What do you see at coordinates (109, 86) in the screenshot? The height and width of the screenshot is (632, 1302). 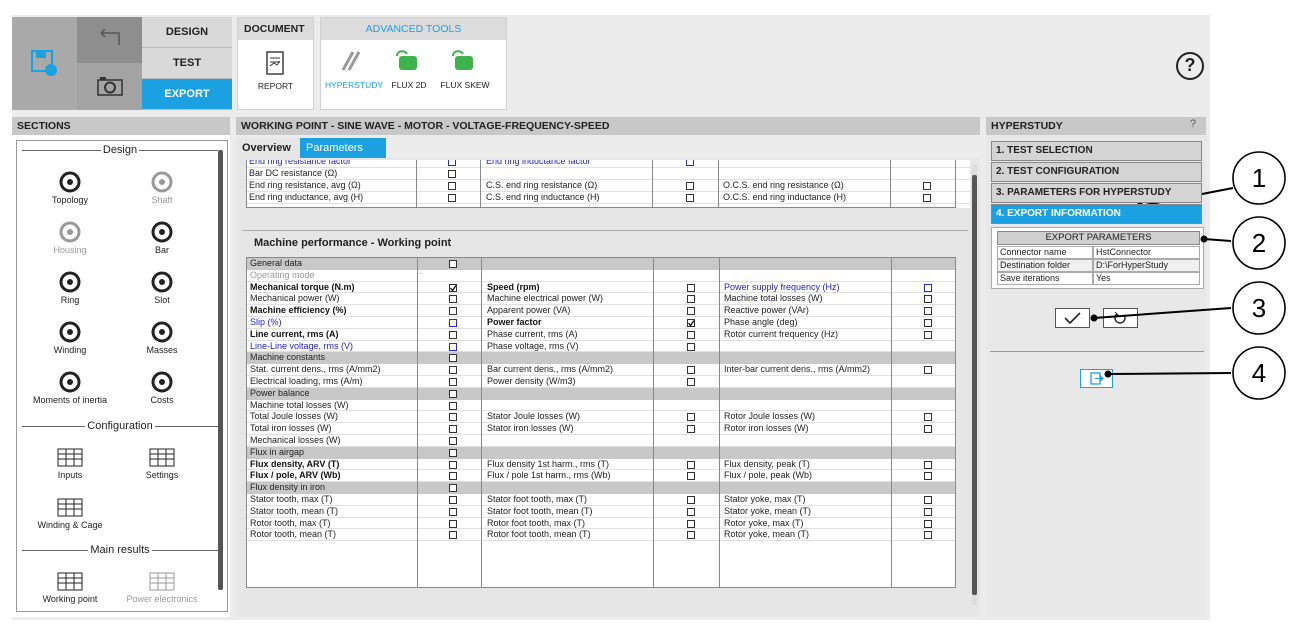 I see `snapshot-button` at bounding box center [109, 86].